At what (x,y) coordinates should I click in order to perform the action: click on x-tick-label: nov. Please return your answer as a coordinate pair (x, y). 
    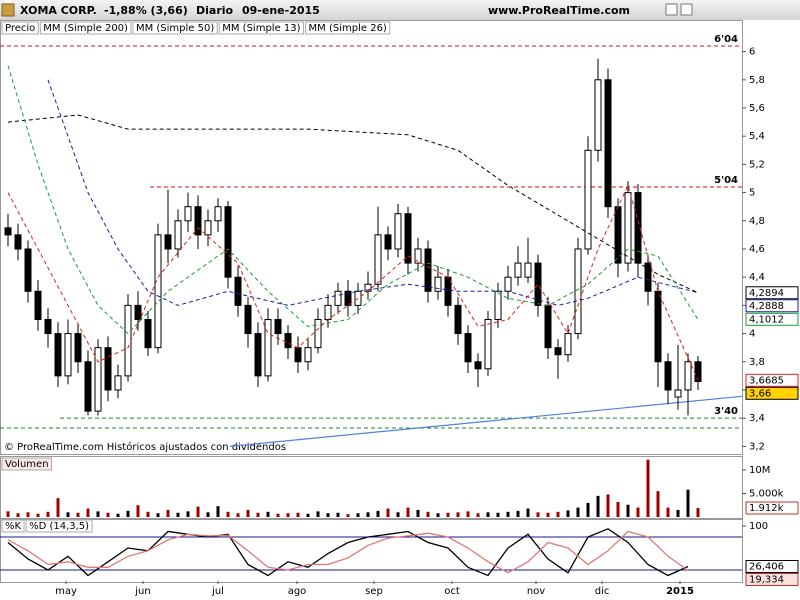
    Looking at the image, I should click on (536, 591).